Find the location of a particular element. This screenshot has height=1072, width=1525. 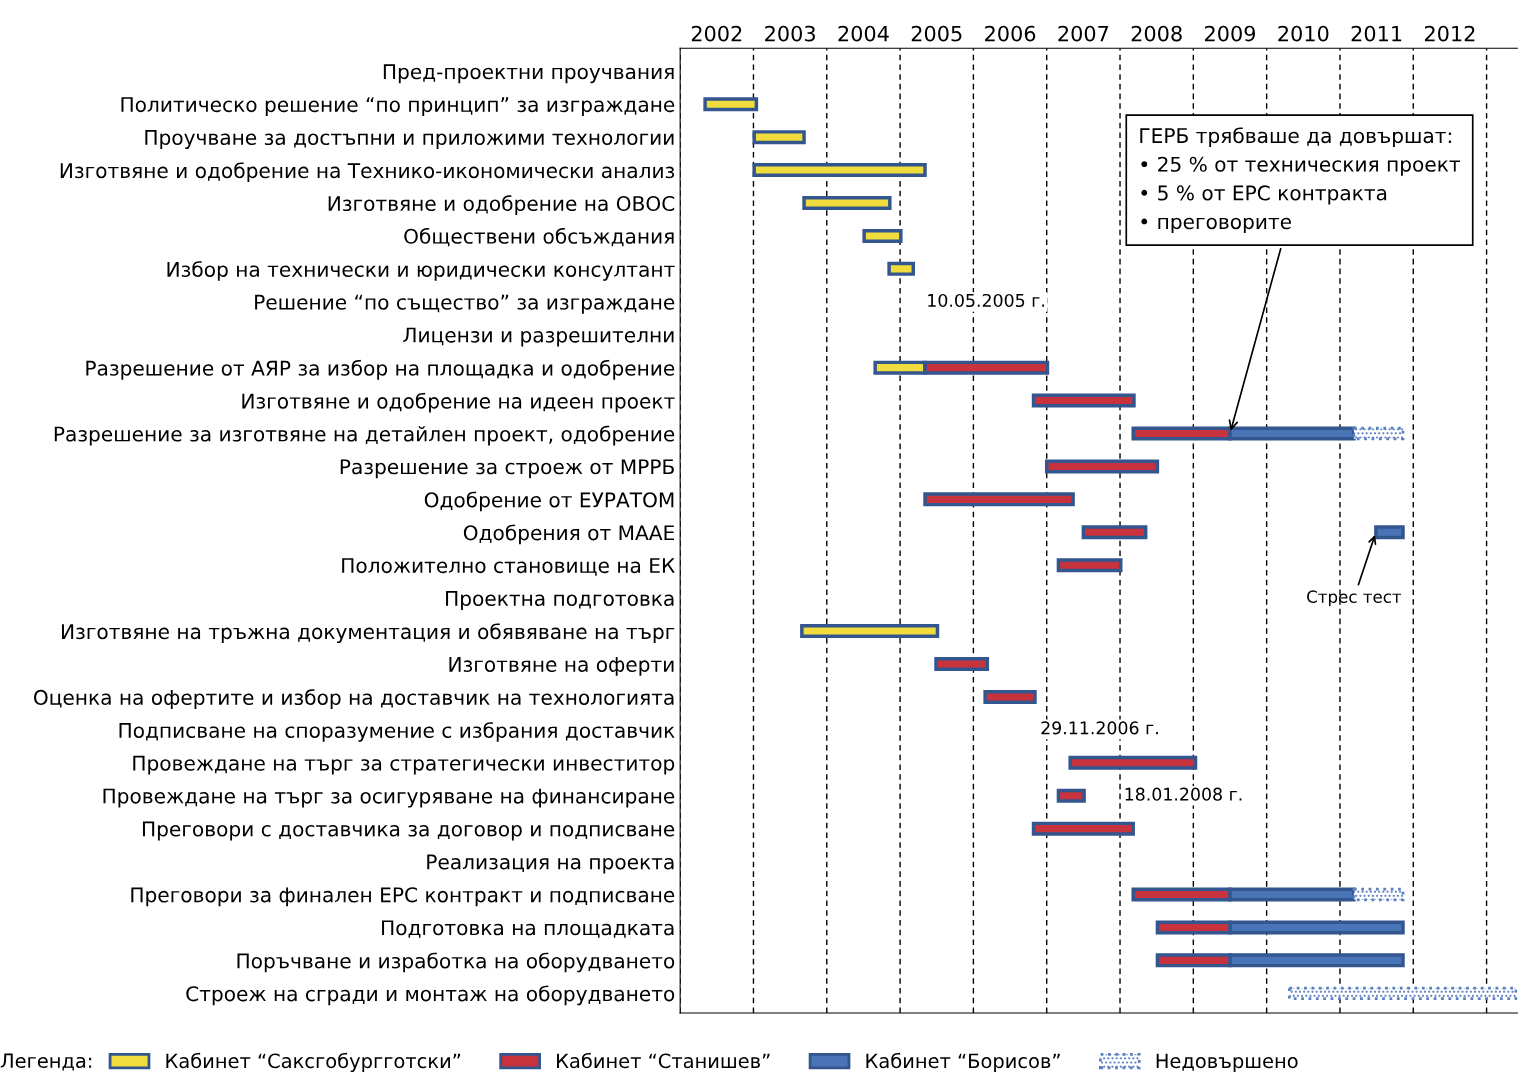

annotation: 18.01.2008 г. is located at coordinates (1183, 794).